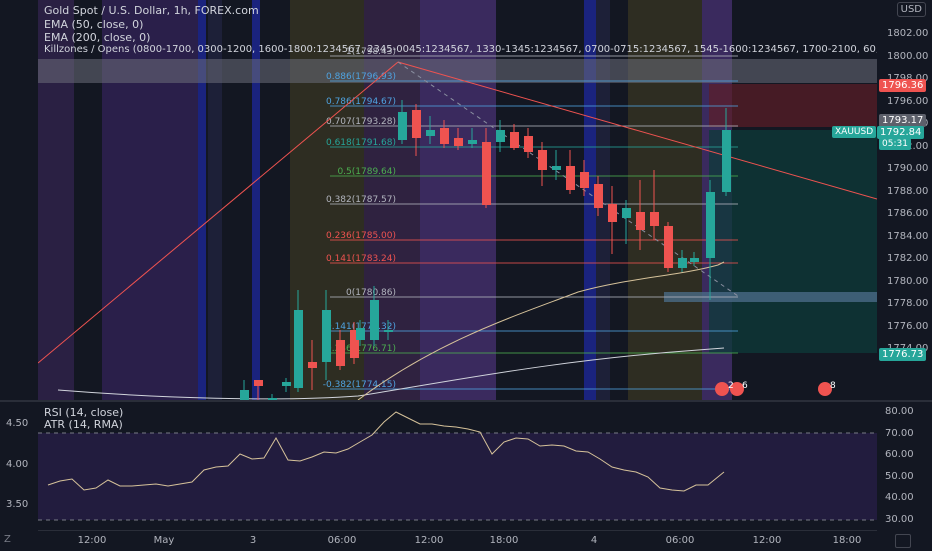 This screenshot has width=932, height=551. I want to click on atr-axis: 4.50 4.00 3.50, so click(19, 466).